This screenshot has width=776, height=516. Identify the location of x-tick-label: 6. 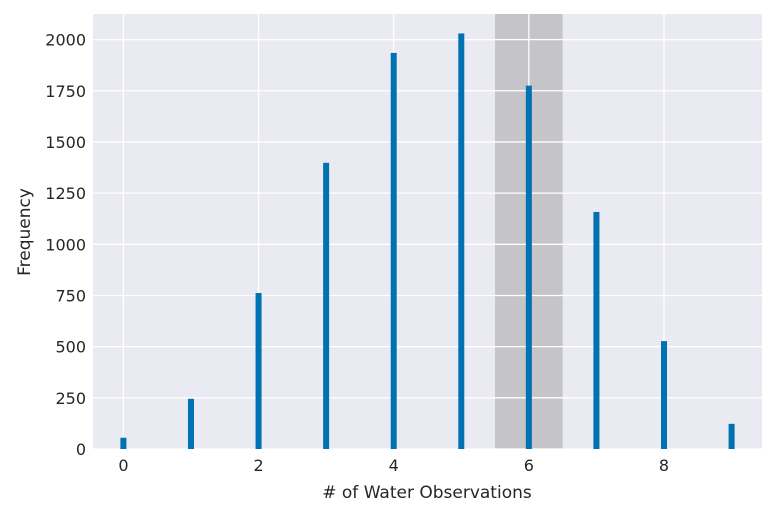
(529, 465).